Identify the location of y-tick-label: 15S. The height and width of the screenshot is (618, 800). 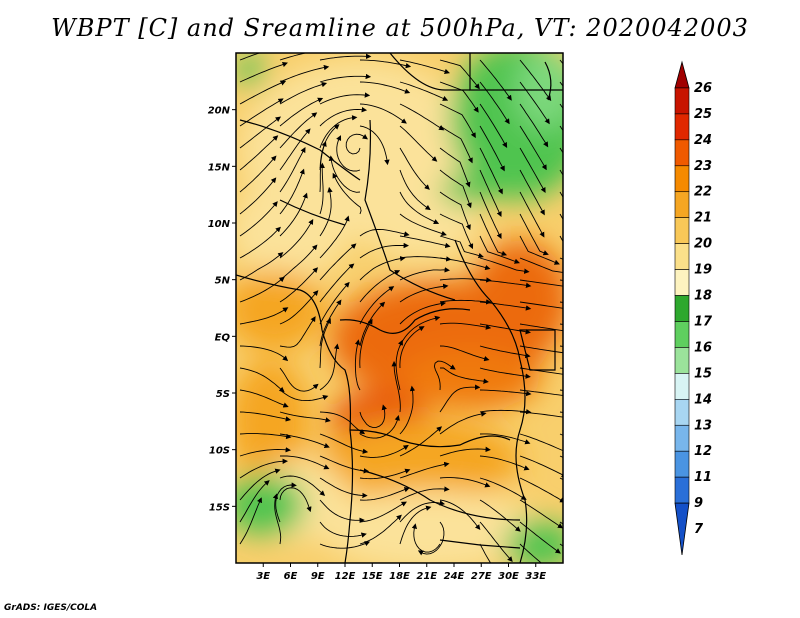
(219, 507).